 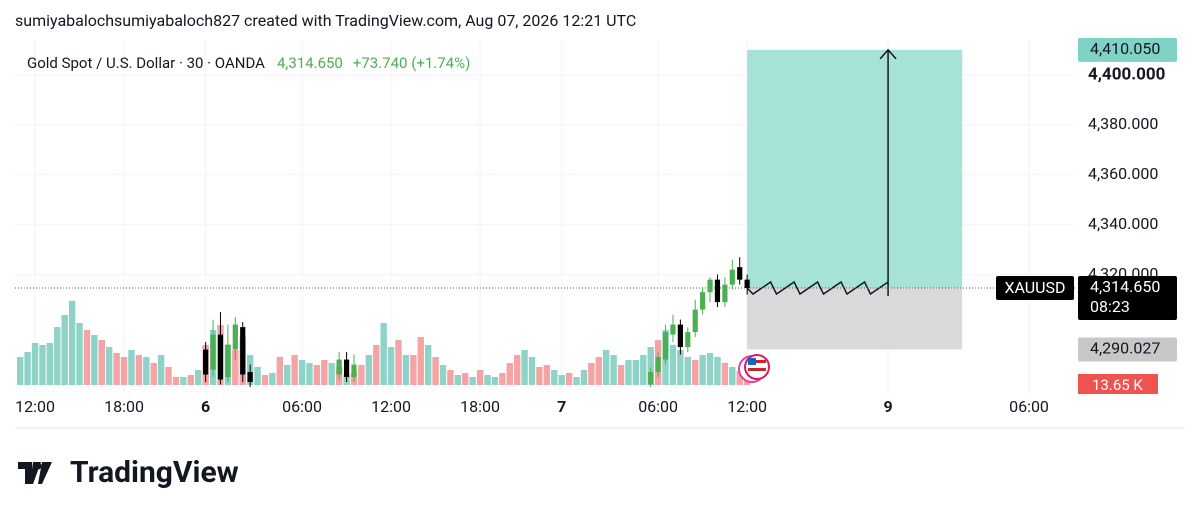 I want to click on brand-logo, so click(x=35, y=473).